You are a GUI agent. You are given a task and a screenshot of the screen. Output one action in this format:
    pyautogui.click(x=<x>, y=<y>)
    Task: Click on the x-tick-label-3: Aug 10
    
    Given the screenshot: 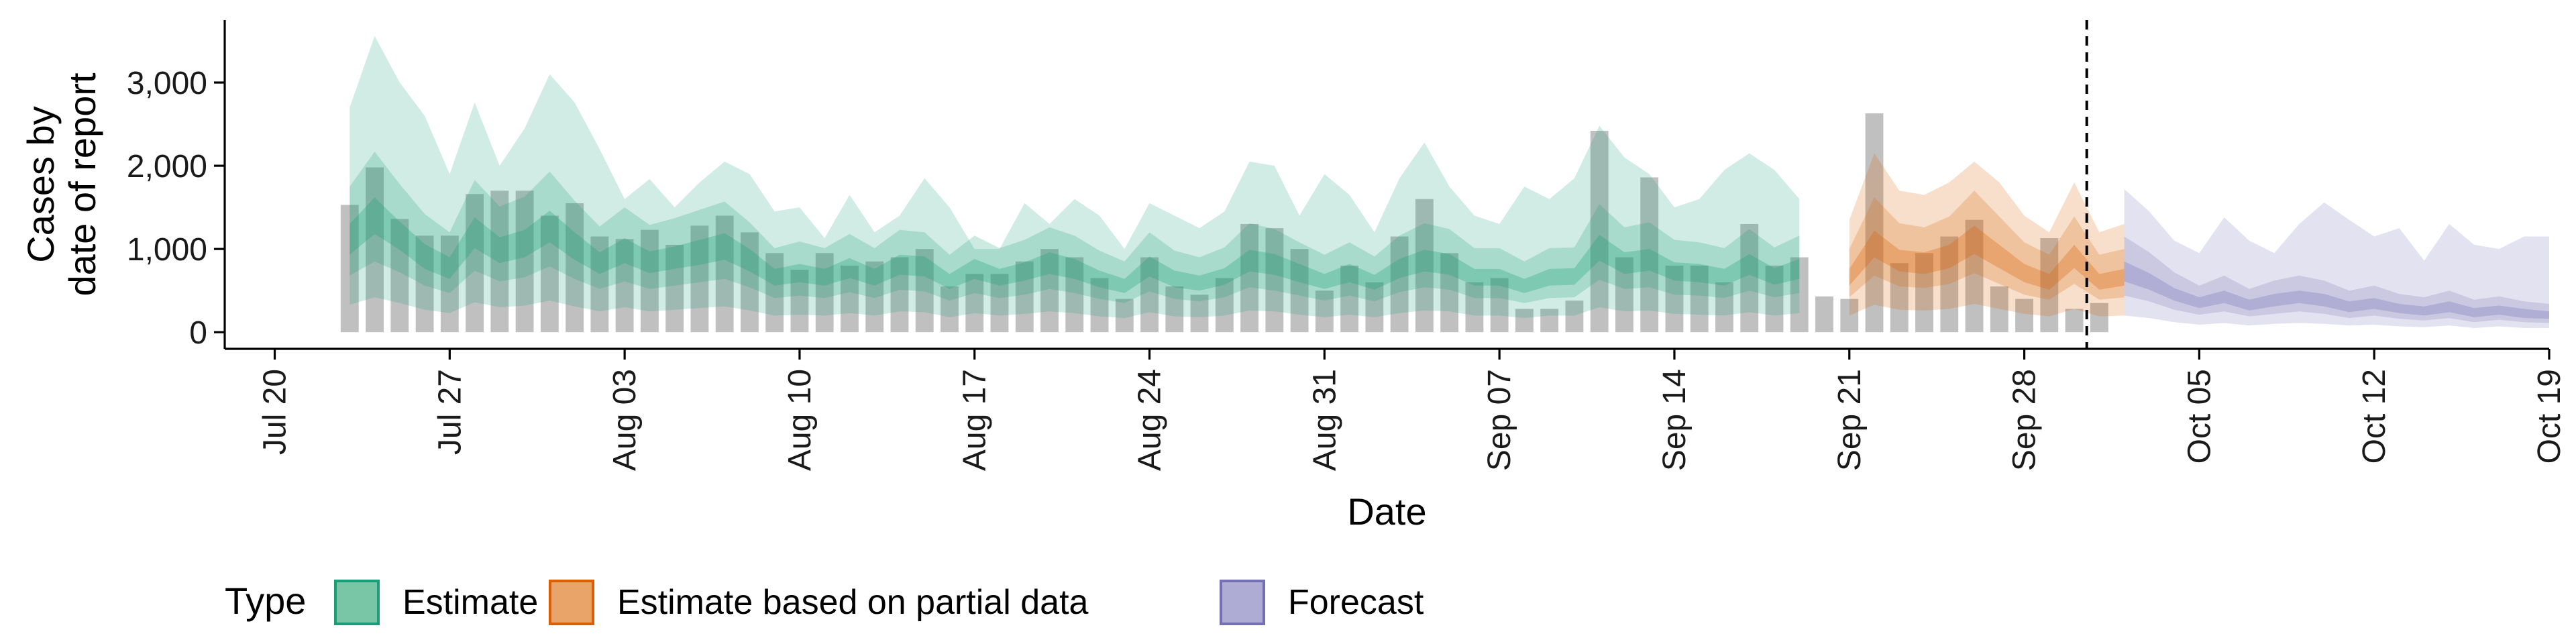 What is the action you would take?
    pyautogui.click(x=800, y=420)
    